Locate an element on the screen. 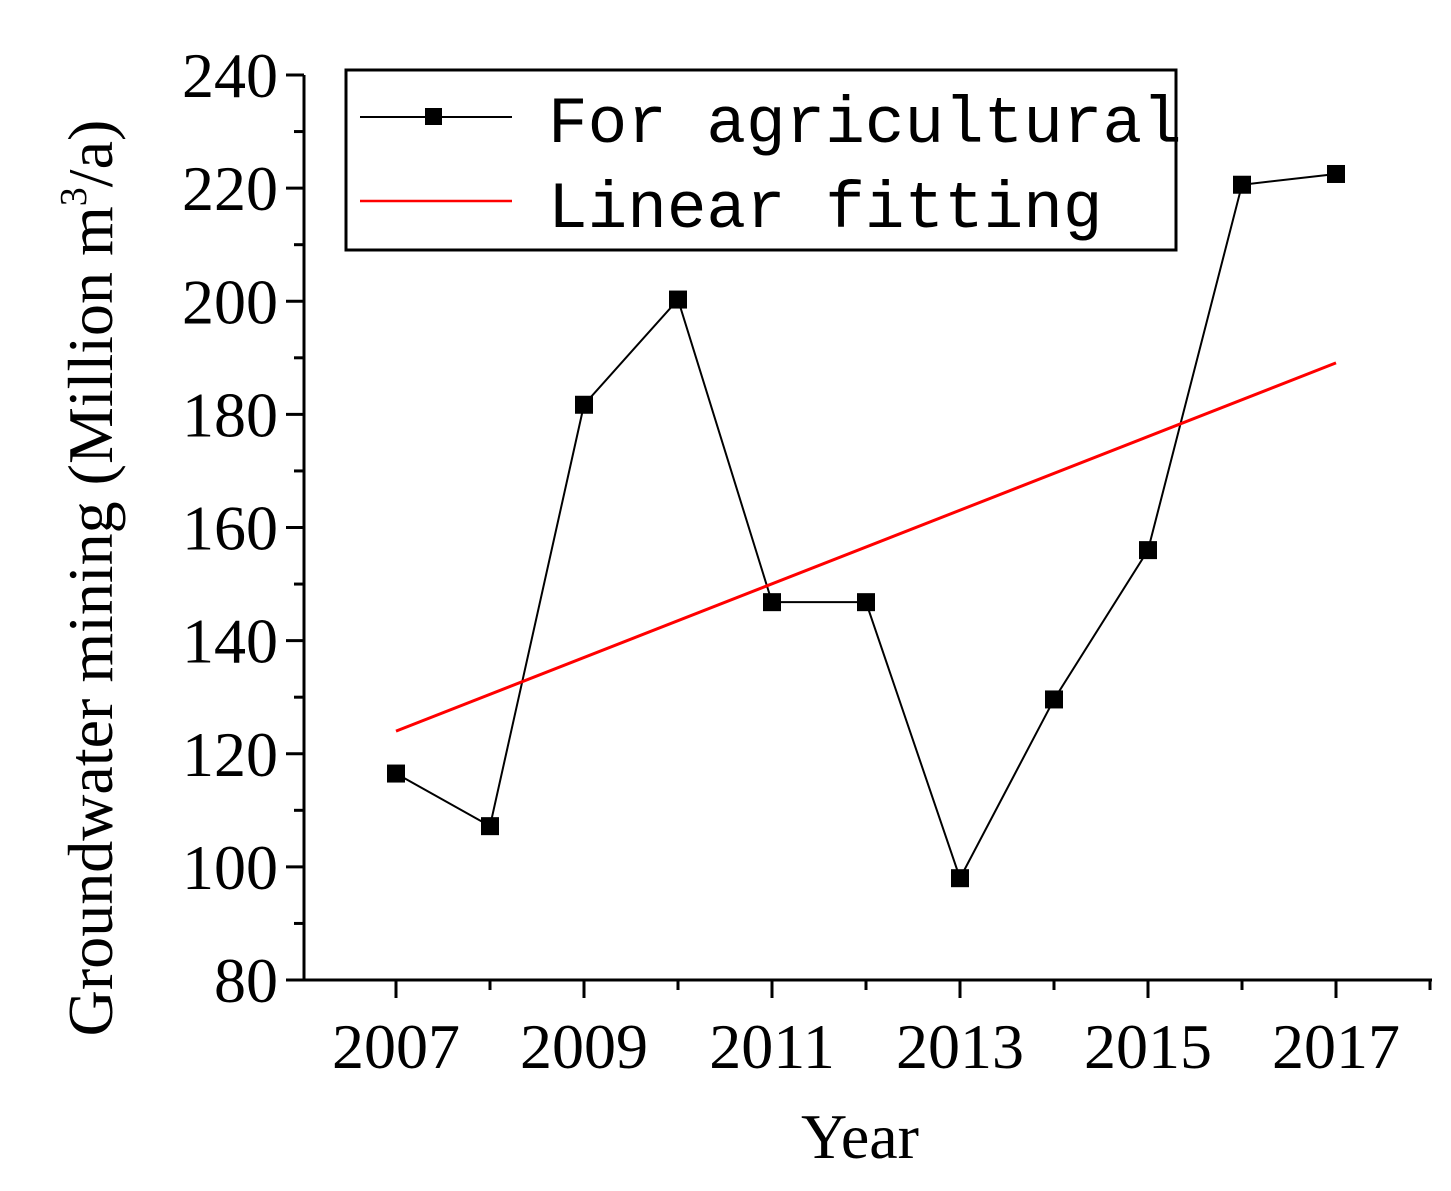 This screenshot has height=1191, width=1451. x-tick-label: 2017 is located at coordinates (1336, 1046).